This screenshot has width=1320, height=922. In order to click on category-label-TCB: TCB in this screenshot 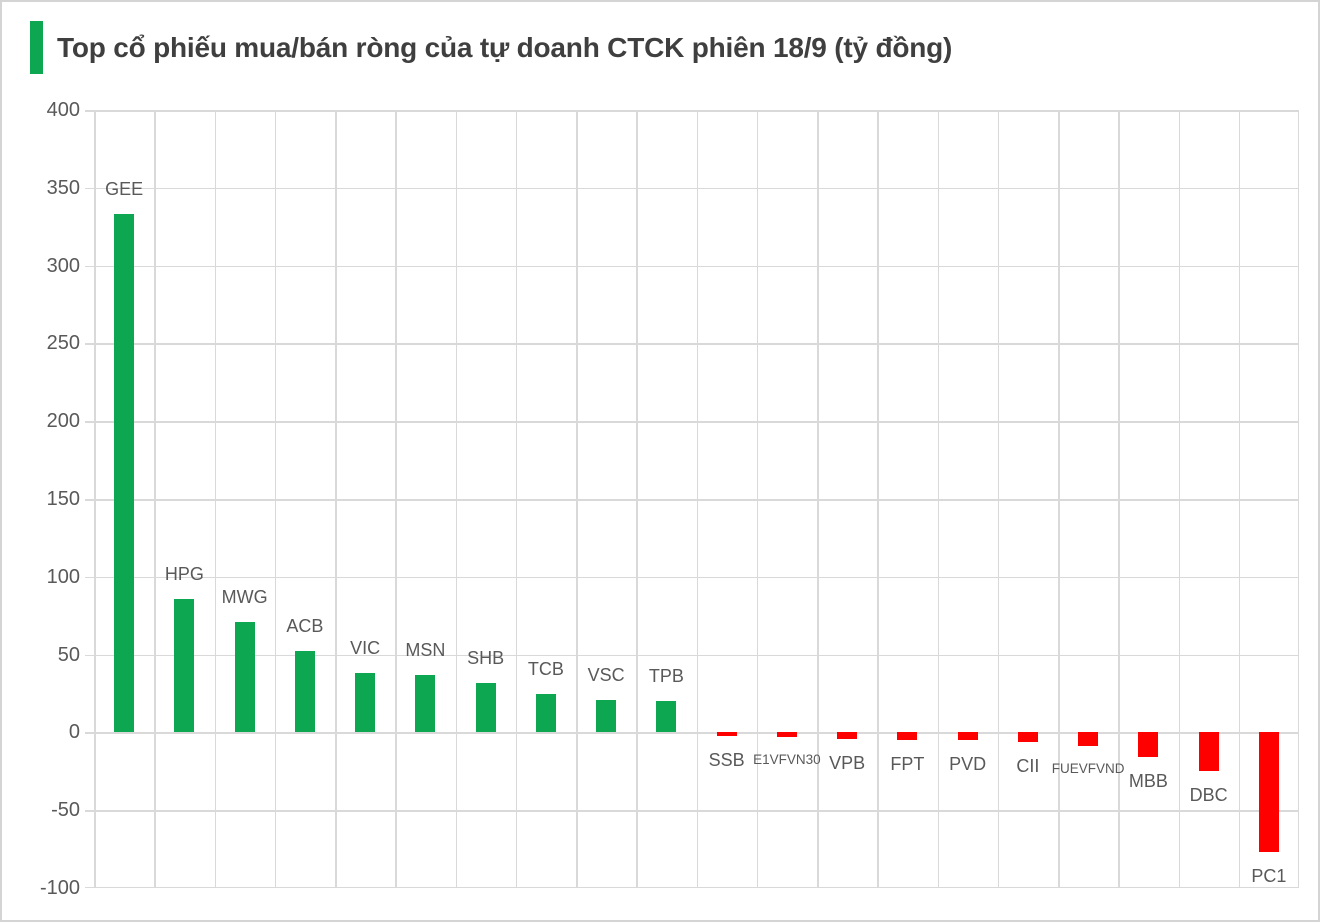, I will do `click(545, 668)`.